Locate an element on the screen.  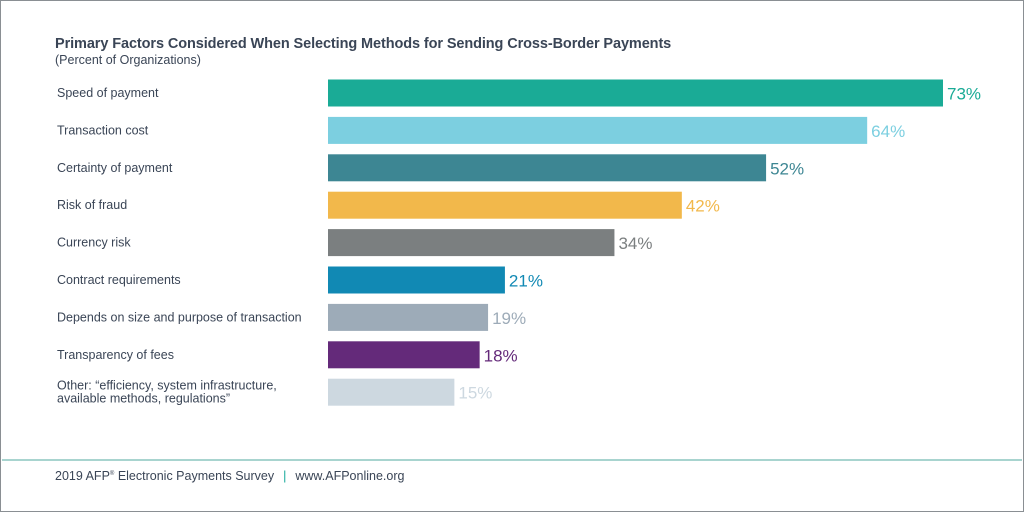
footer-website: www.AFPonline.org is located at coordinates (350, 476).